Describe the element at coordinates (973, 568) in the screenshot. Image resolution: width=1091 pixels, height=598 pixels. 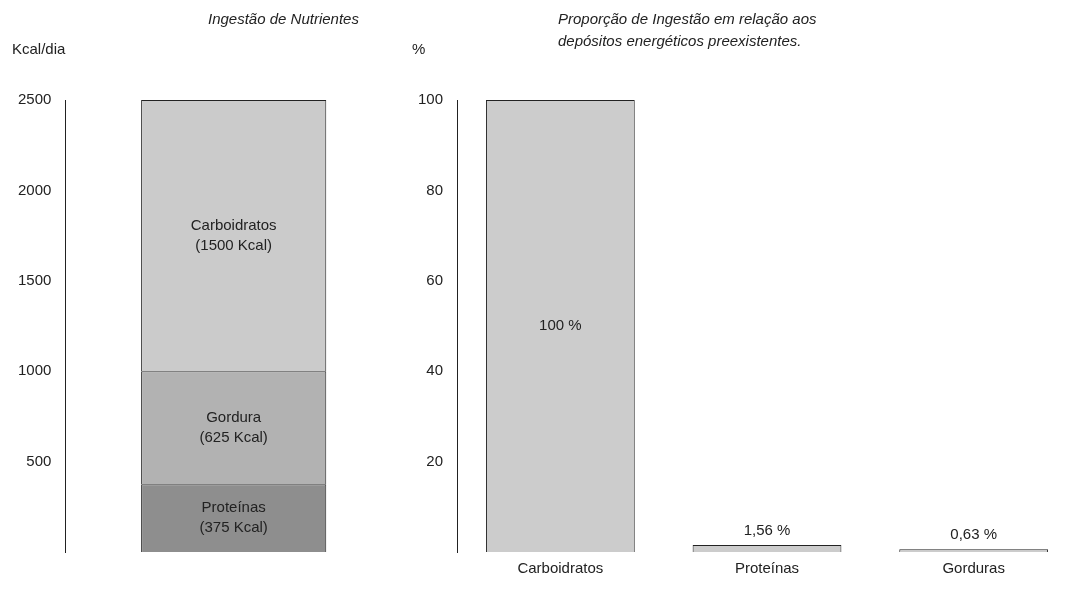
I see `x-tick-label: Gorduras` at that location.